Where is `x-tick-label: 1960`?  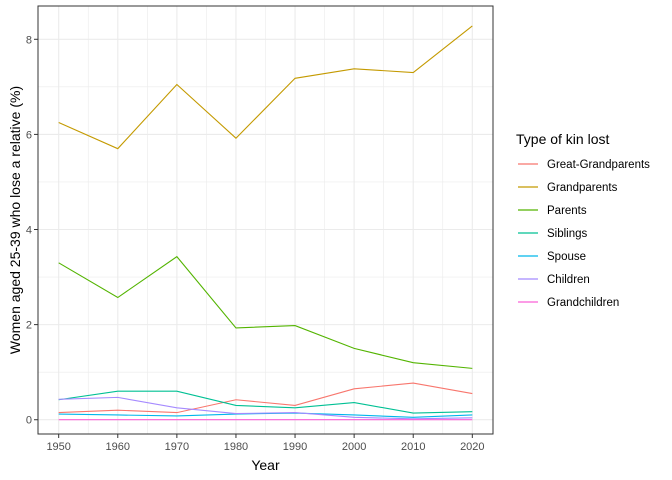
x-tick-label: 1960 is located at coordinates (118, 447).